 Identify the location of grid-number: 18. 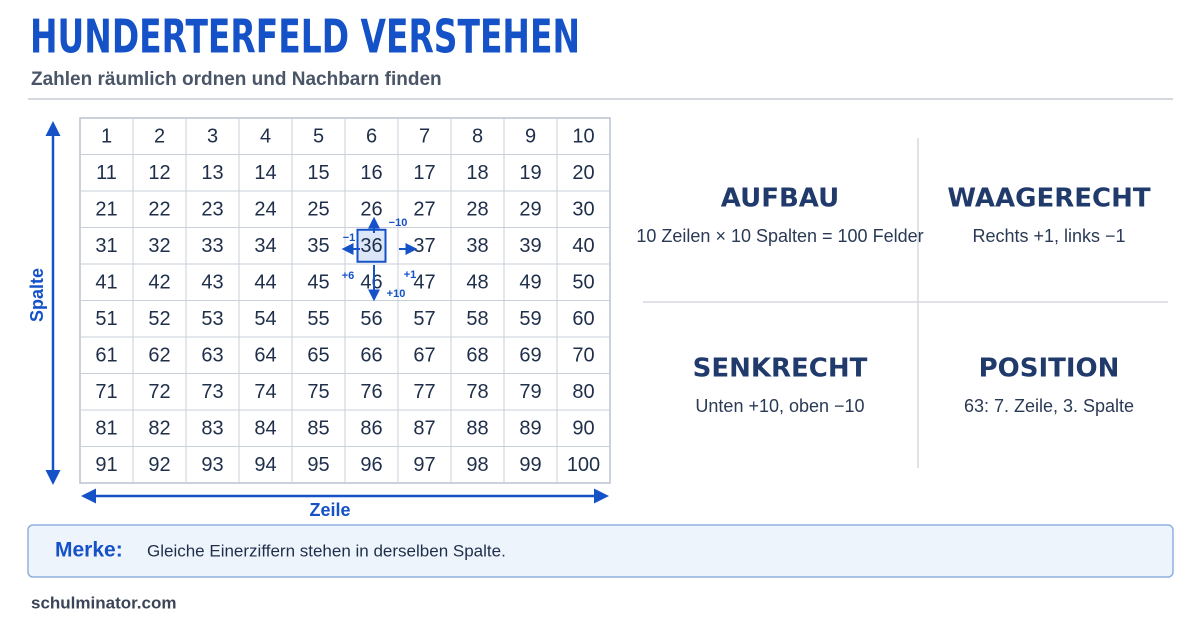
(477, 173).